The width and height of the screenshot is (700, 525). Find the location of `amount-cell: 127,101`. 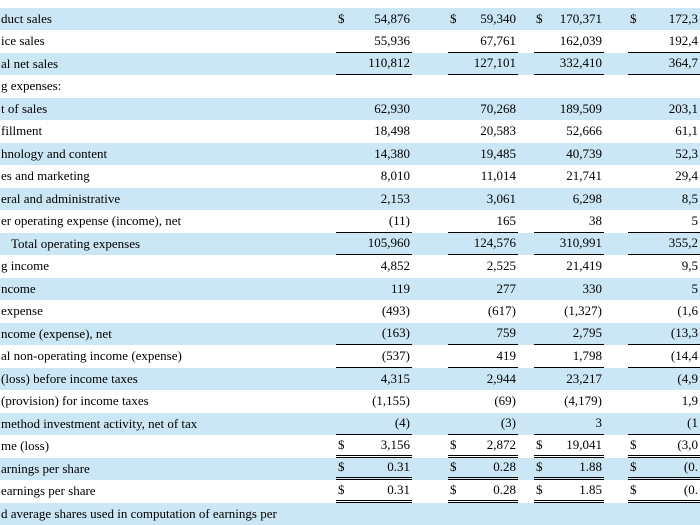

amount-cell: 127,101 is located at coordinates (492, 64).